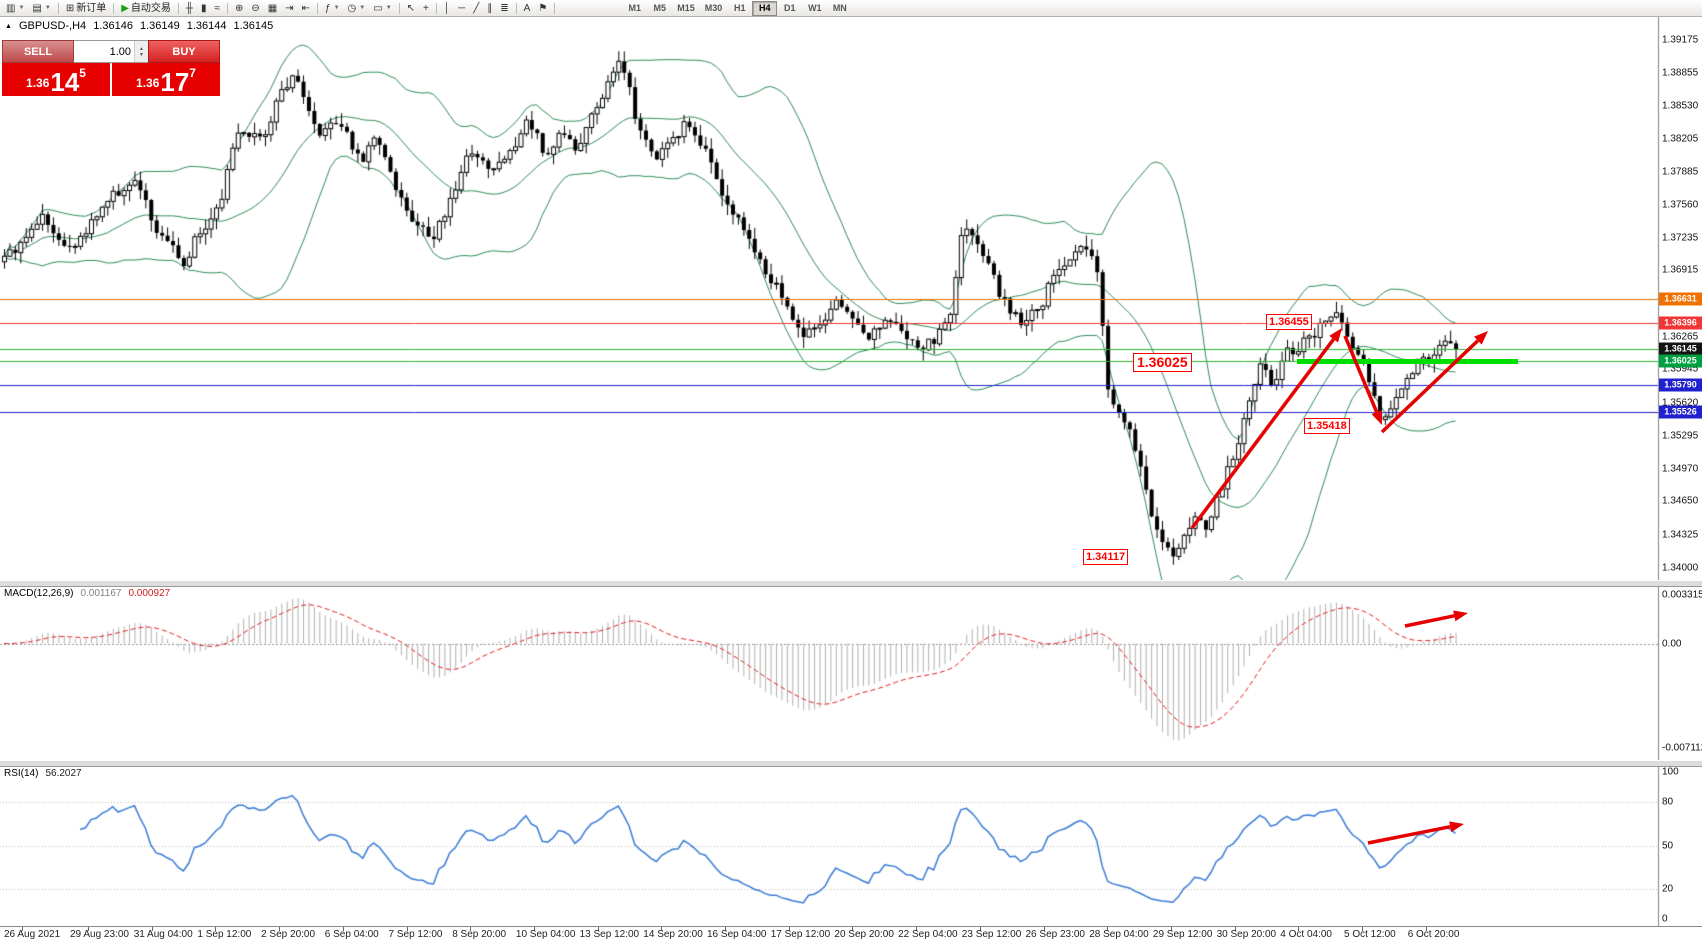 The height and width of the screenshot is (942, 1702). What do you see at coordinates (378, 8) in the screenshot?
I see `templates-icon: ▭` at bounding box center [378, 8].